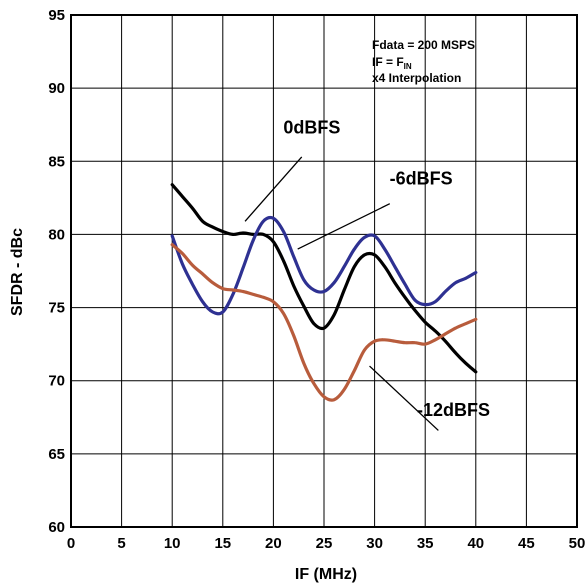 The height and width of the screenshot is (588, 587). Describe the element at coordinates (408, 66) in the screenshot. I see `annotation-line-2-subscript: IN` at that location.